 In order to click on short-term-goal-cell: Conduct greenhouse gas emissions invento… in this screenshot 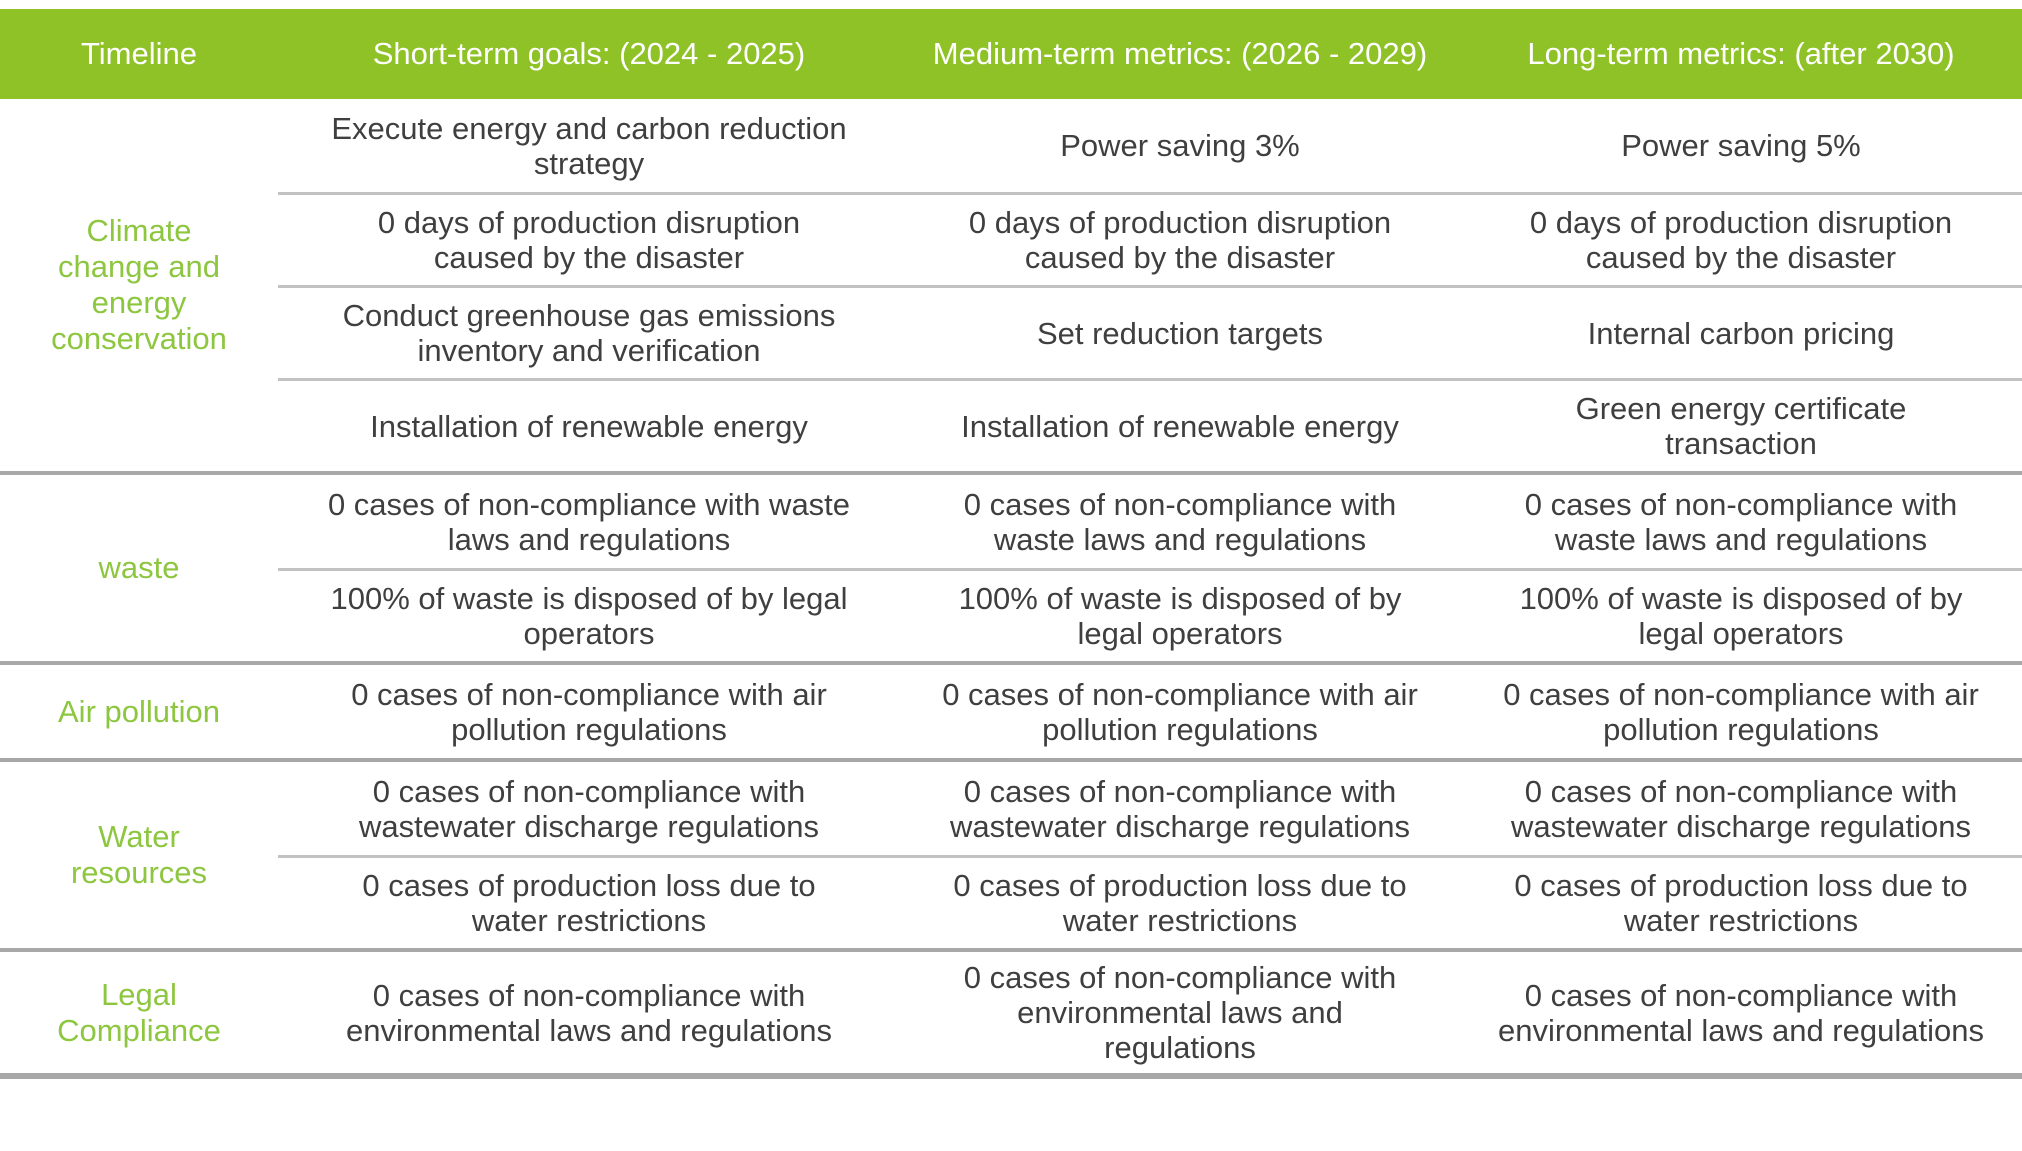, I will do `click(589, 333)`.